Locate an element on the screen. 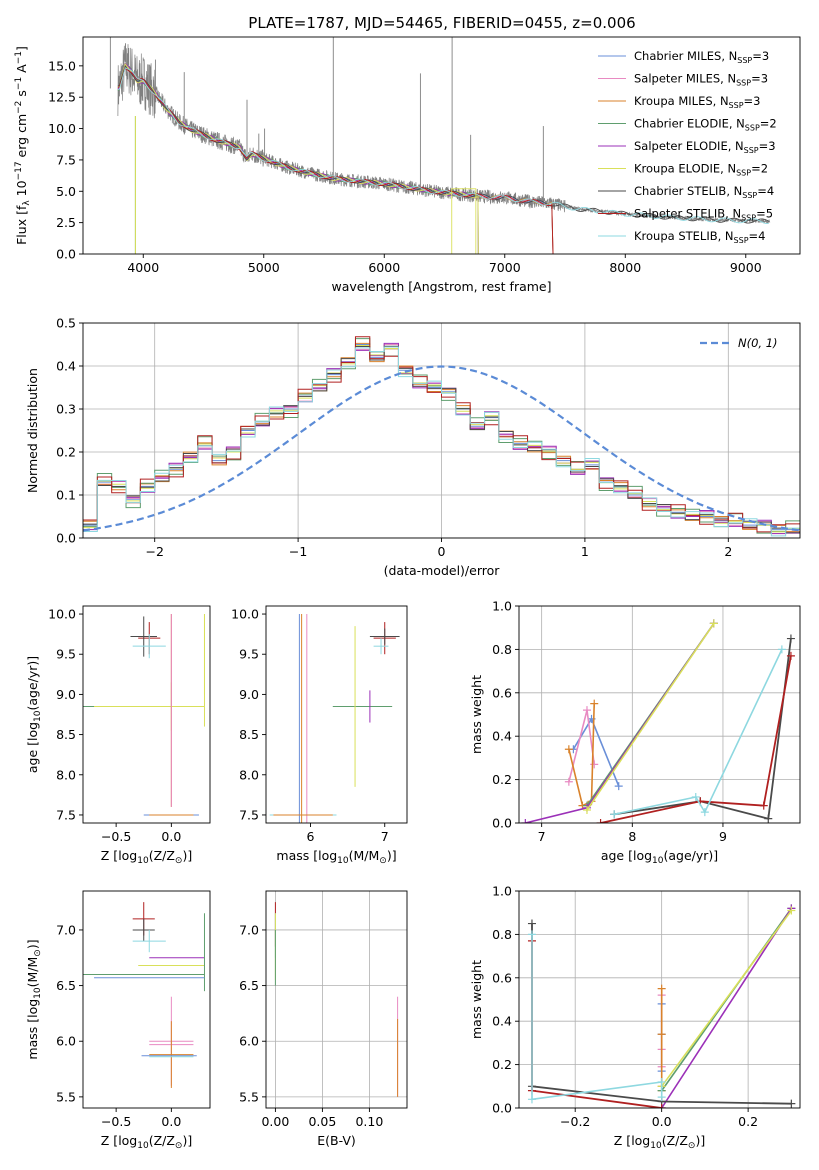  x-axis-label: mass [log10​(M/M⊙​)] is located at coordinates (336, 857).